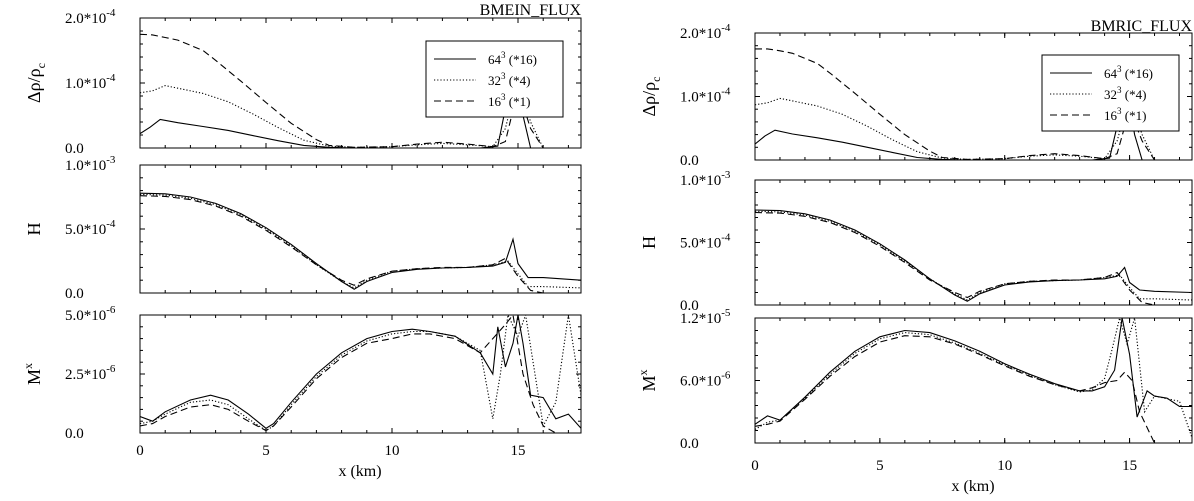  What do you see at coordinates (90, 314) in the screenshot?
I see `y-tick-label: 5.0*10-6` at bounding box center [90, 314].